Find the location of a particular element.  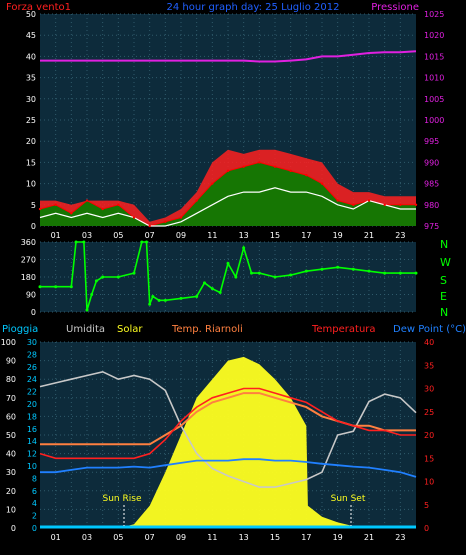

x-tick-label: 13 is located at coordinates (244, 537).